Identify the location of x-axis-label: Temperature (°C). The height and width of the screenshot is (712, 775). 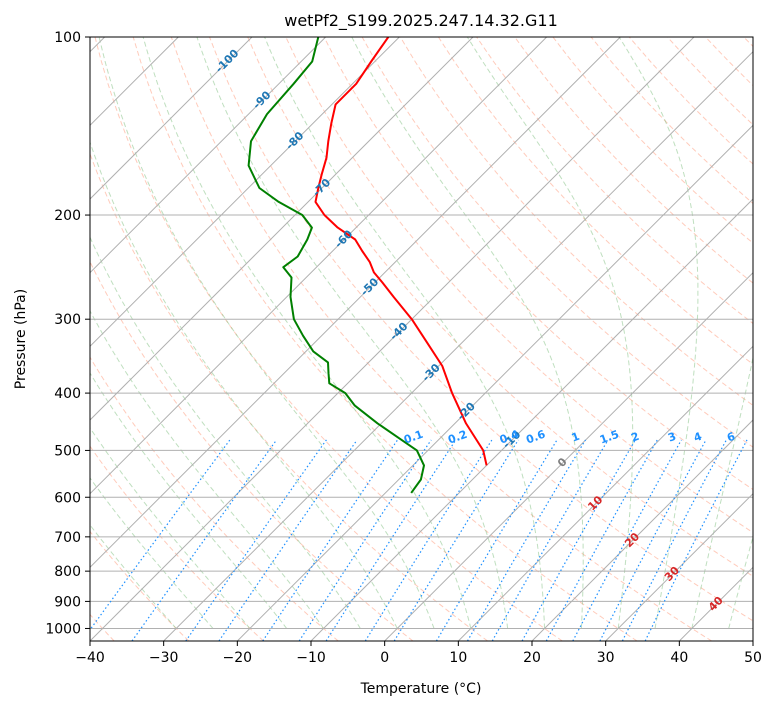
(421, 689).